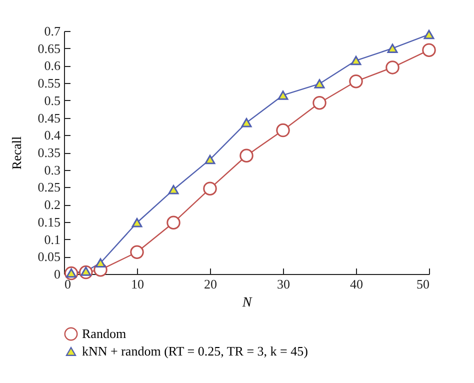  Describe the element at coordinates (49, 83) in the screenshot. I see `y-tick-label: 0.55` at that location.